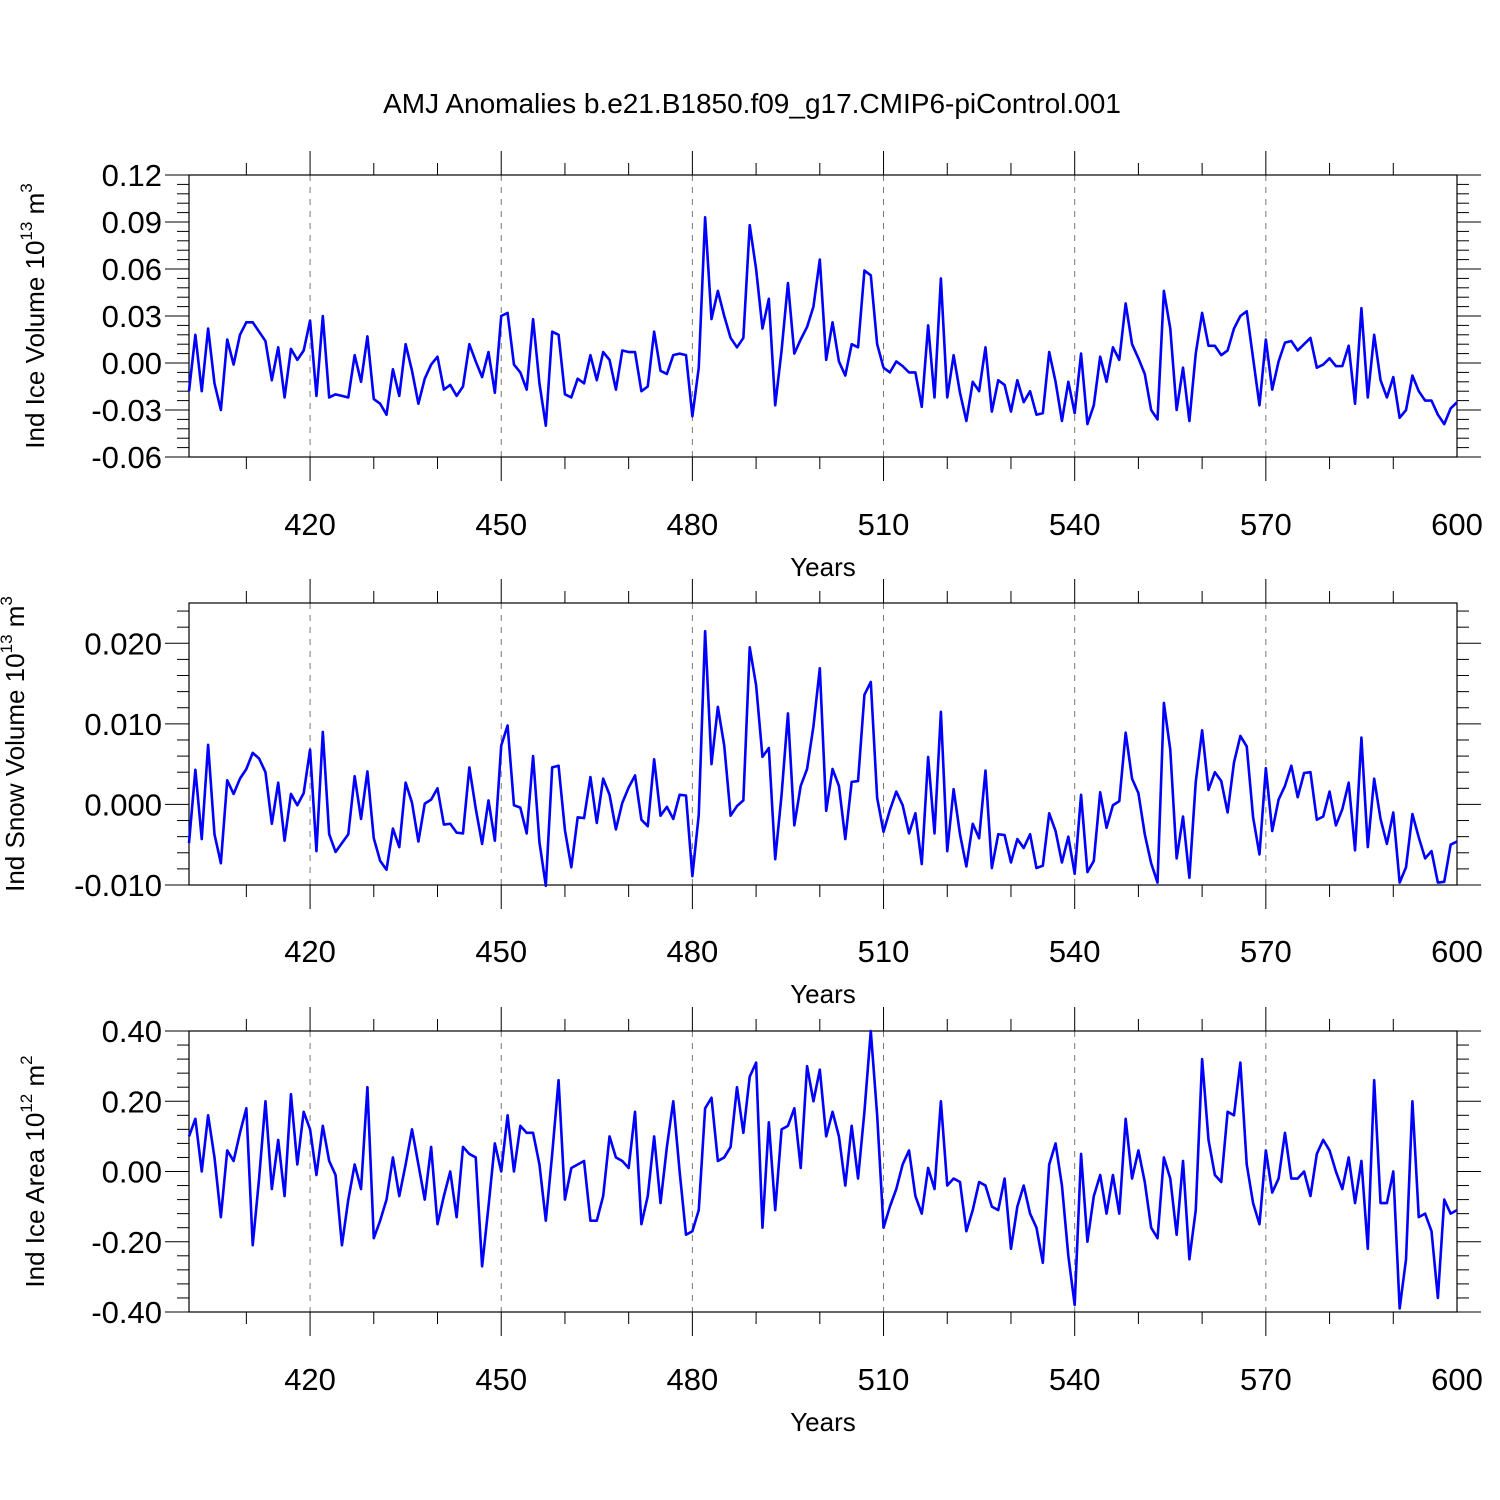 The image size is (1500, 1500). Describe the element at coordinates (132, 222) in the screenshot. I see `y-tick-label: 0.09` at that location.